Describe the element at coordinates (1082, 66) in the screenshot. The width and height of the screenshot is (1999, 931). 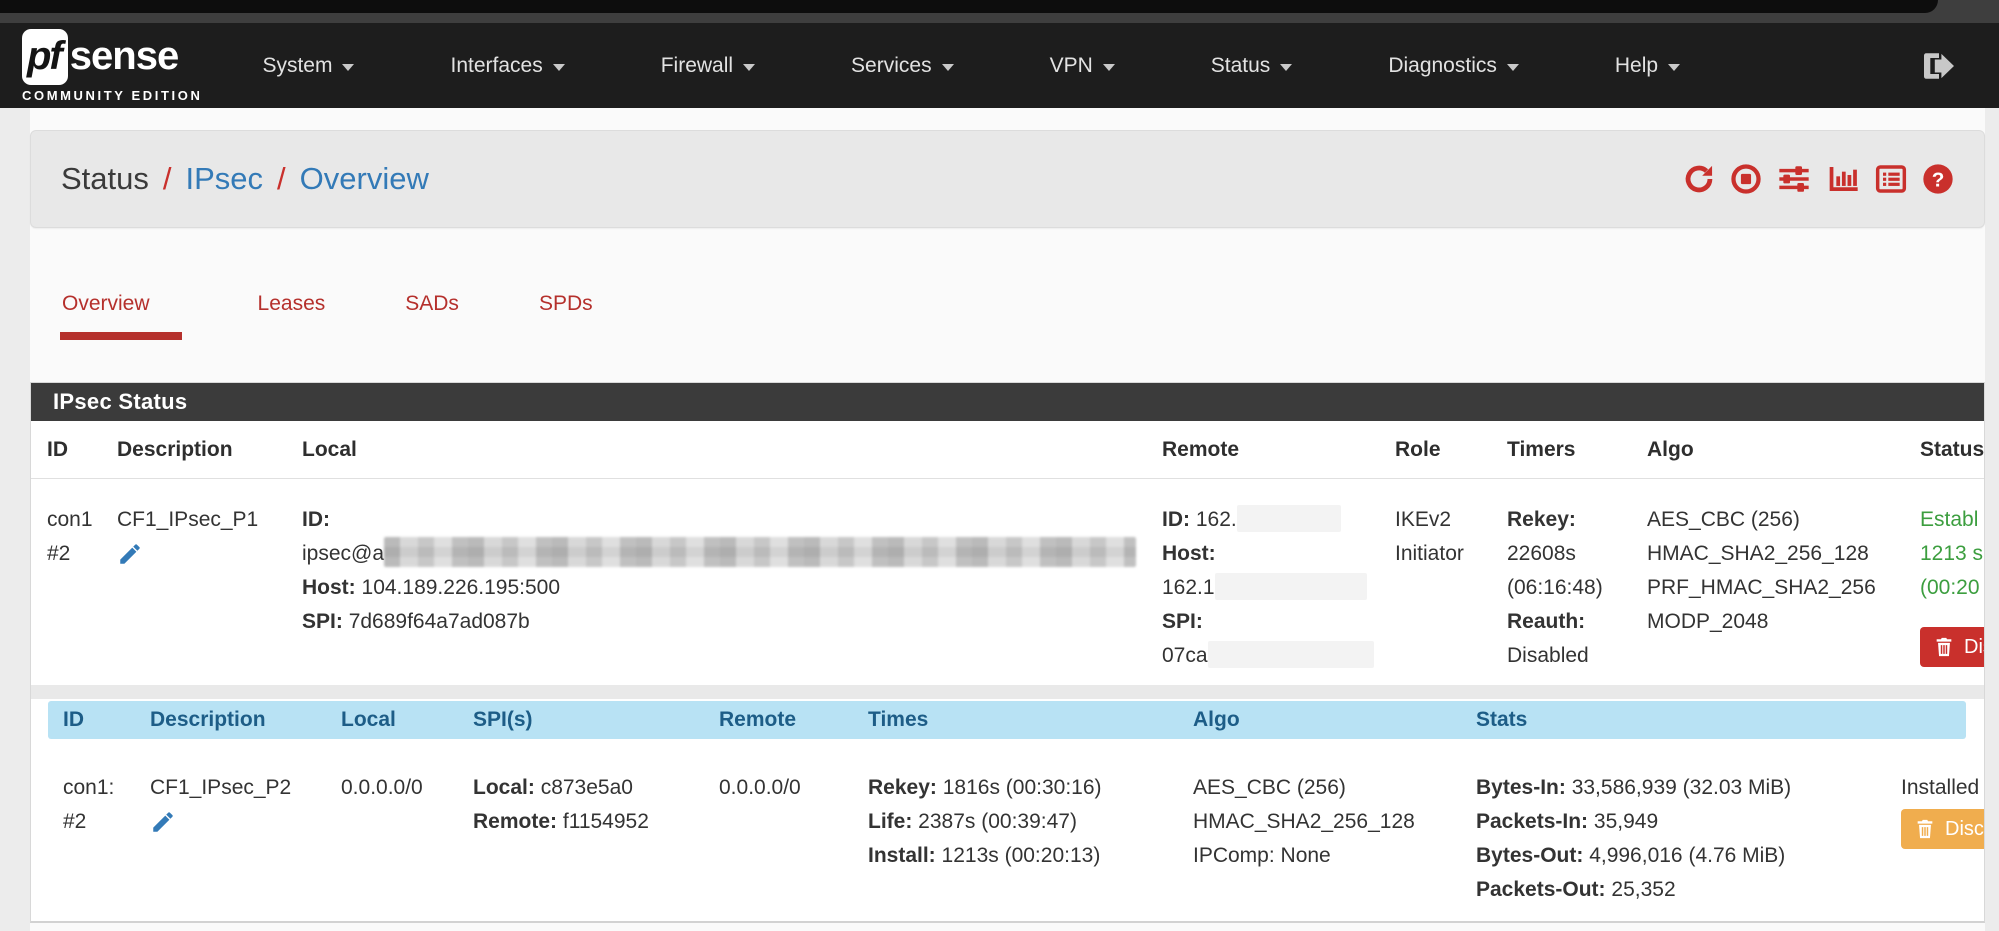
I see `nav-item-vpn: VPN` at that location.